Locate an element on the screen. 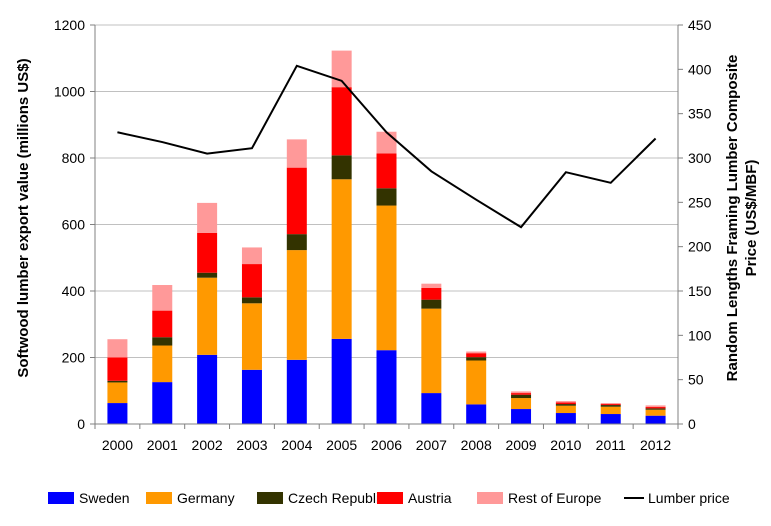  bar-austria-2000 is located at coordinates (117, 369).